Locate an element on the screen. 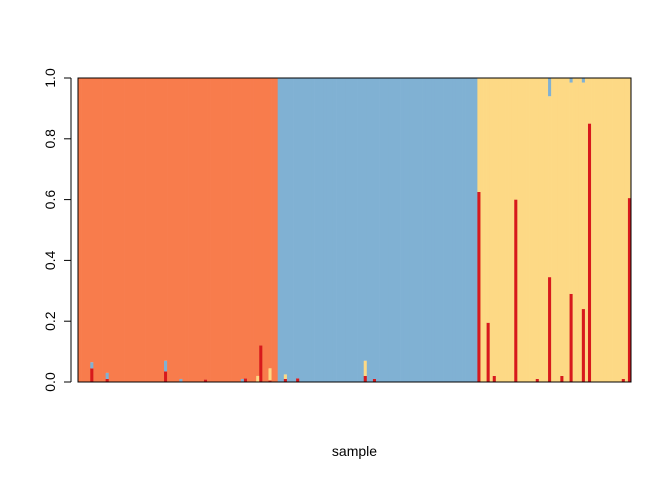 This screenshot has height=480, width=672. bar-sample-138-yellow is located at coordinates (500, 230).